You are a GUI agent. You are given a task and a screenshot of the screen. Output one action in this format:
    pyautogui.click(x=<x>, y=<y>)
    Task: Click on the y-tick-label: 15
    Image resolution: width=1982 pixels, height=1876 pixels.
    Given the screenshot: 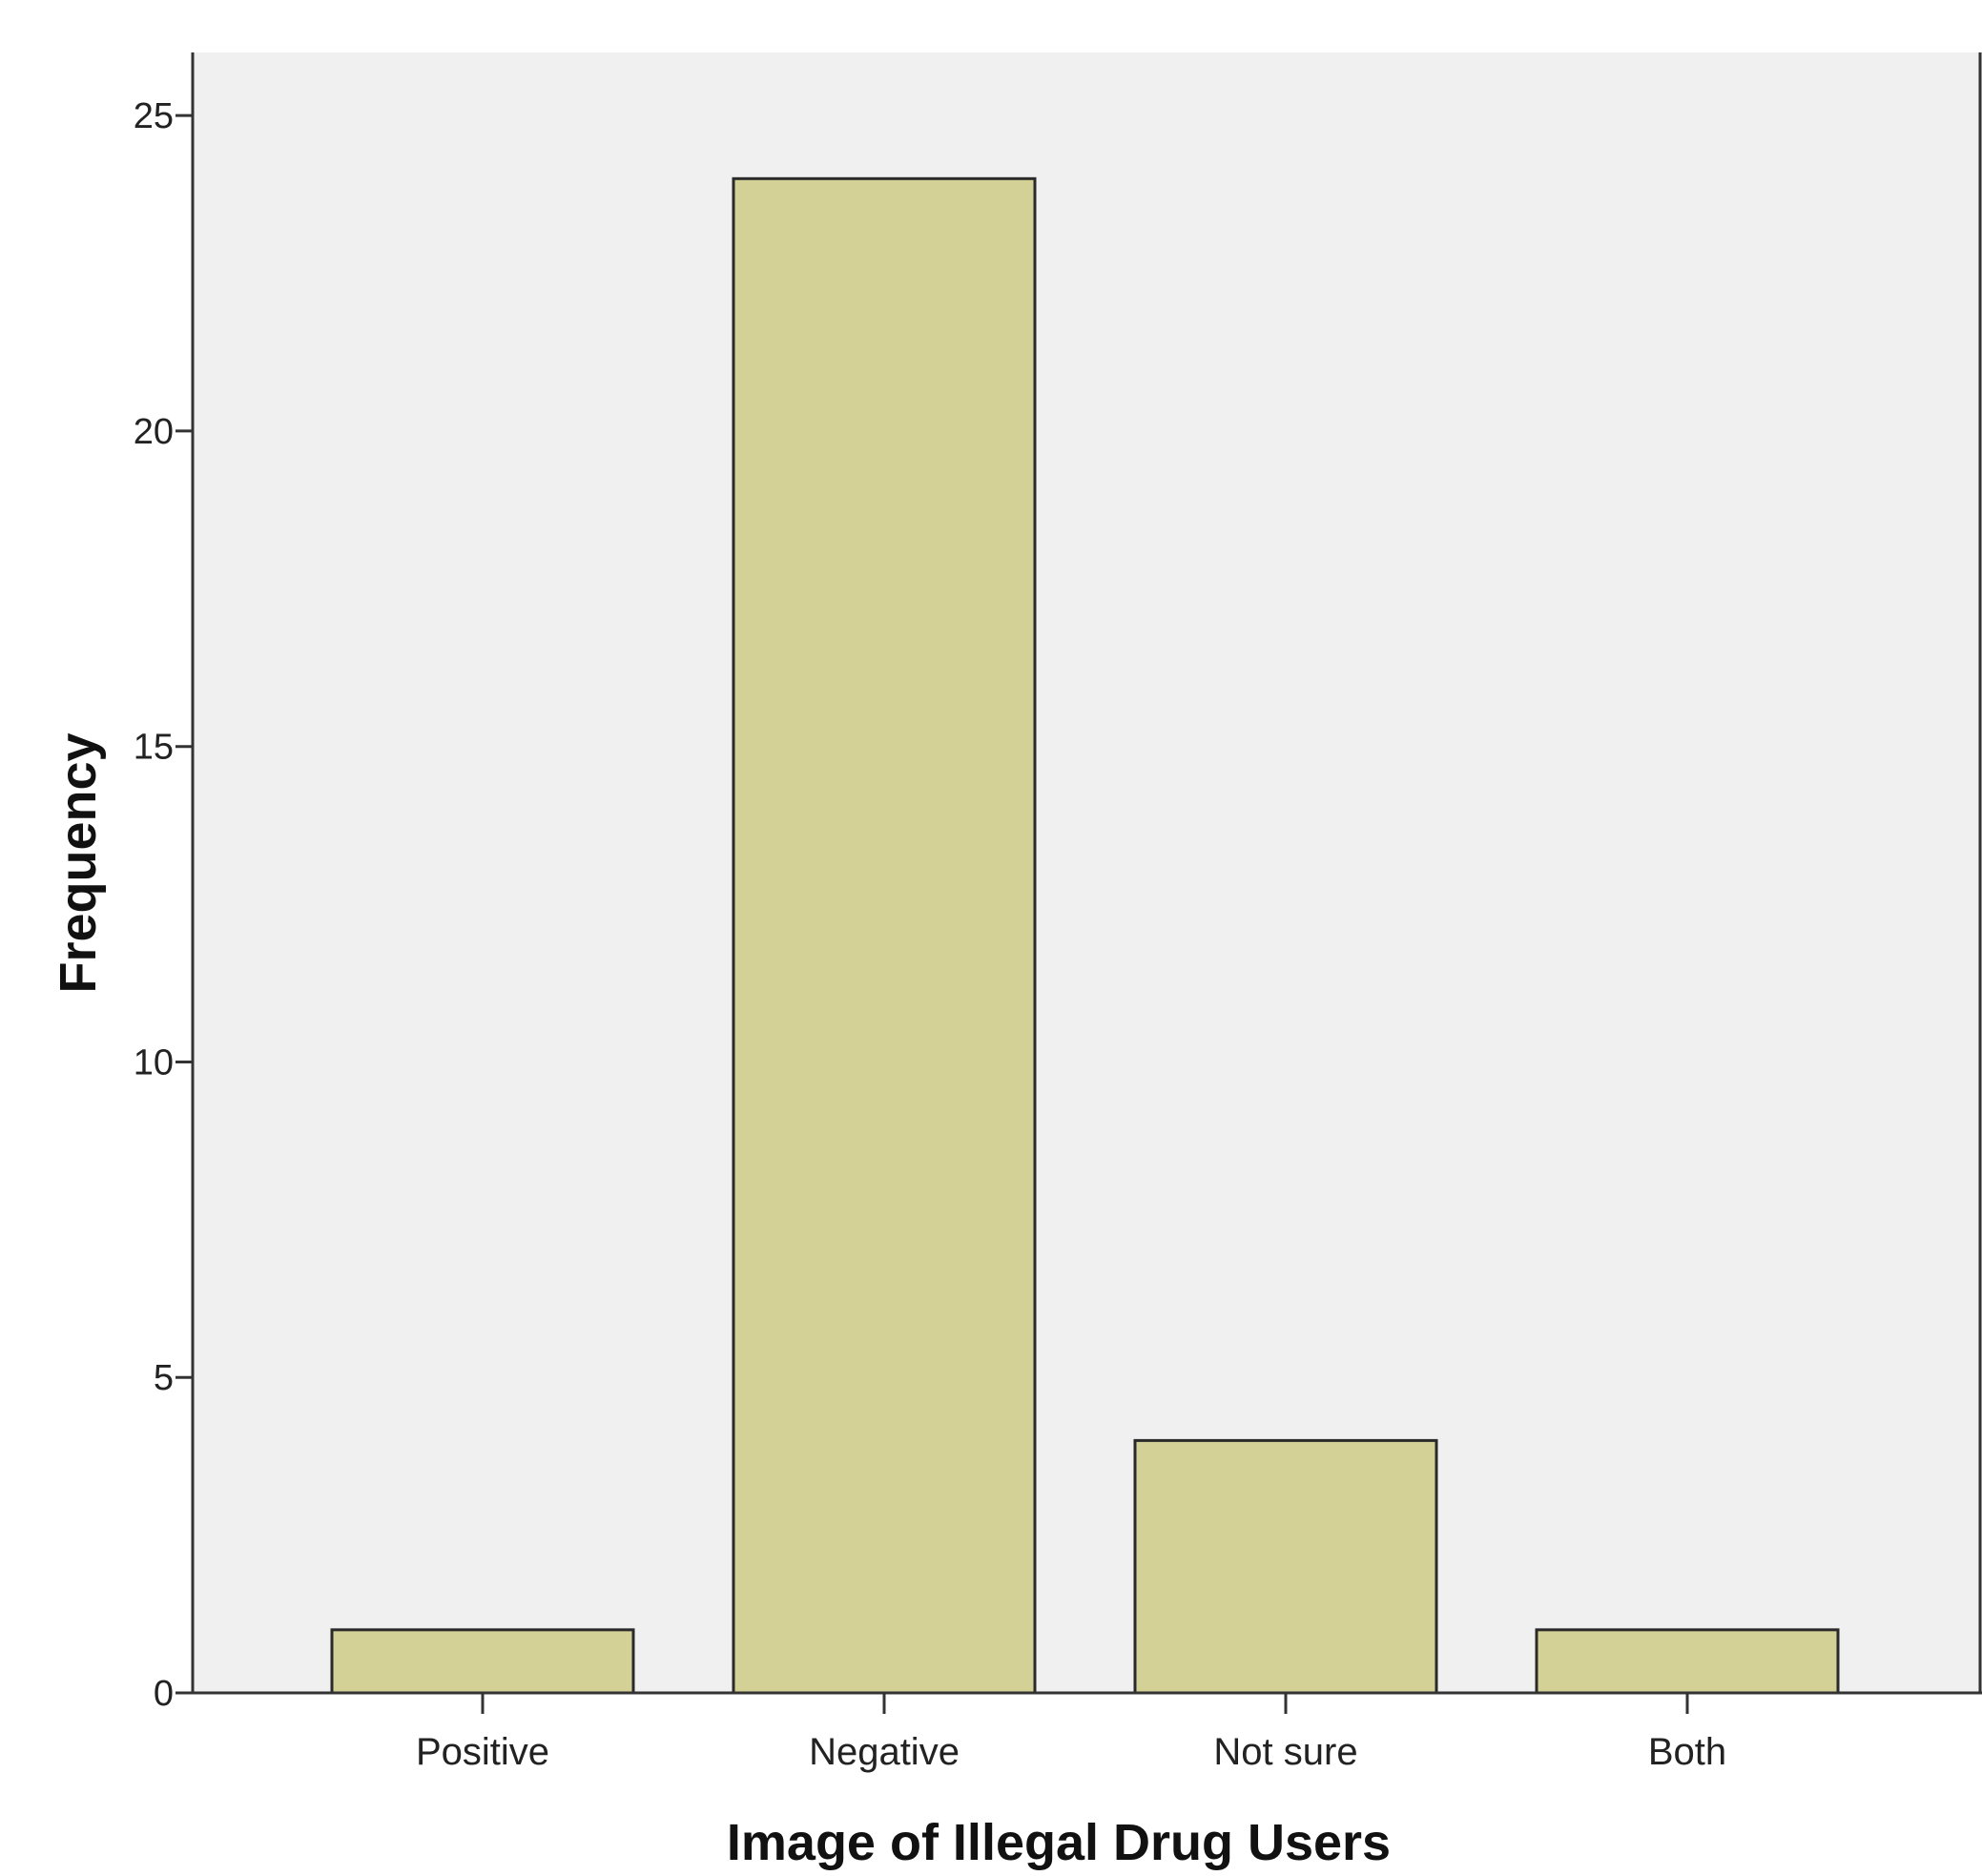 What is the action you would take?
    pyautogui.click(x=154, y=748)
    